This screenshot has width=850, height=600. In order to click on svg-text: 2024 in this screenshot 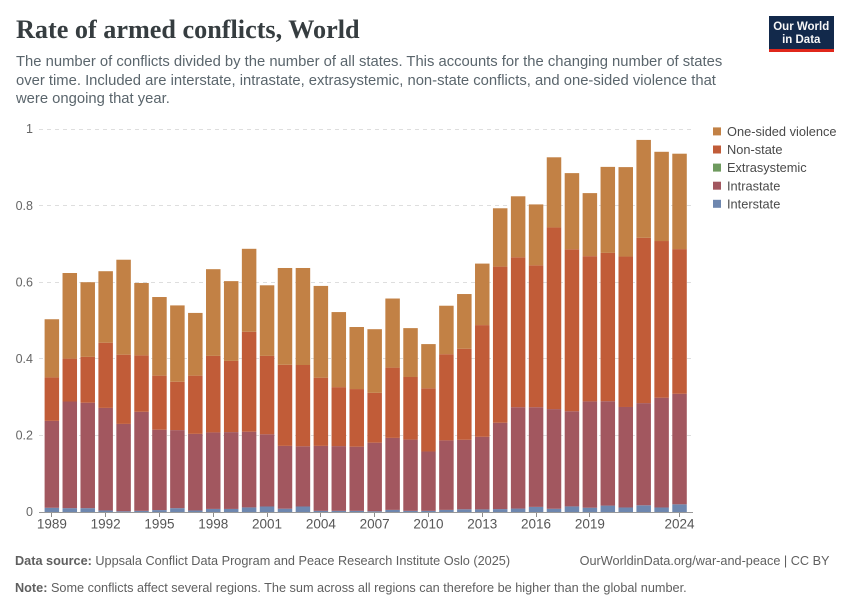, I will do `click(680, 524)`.